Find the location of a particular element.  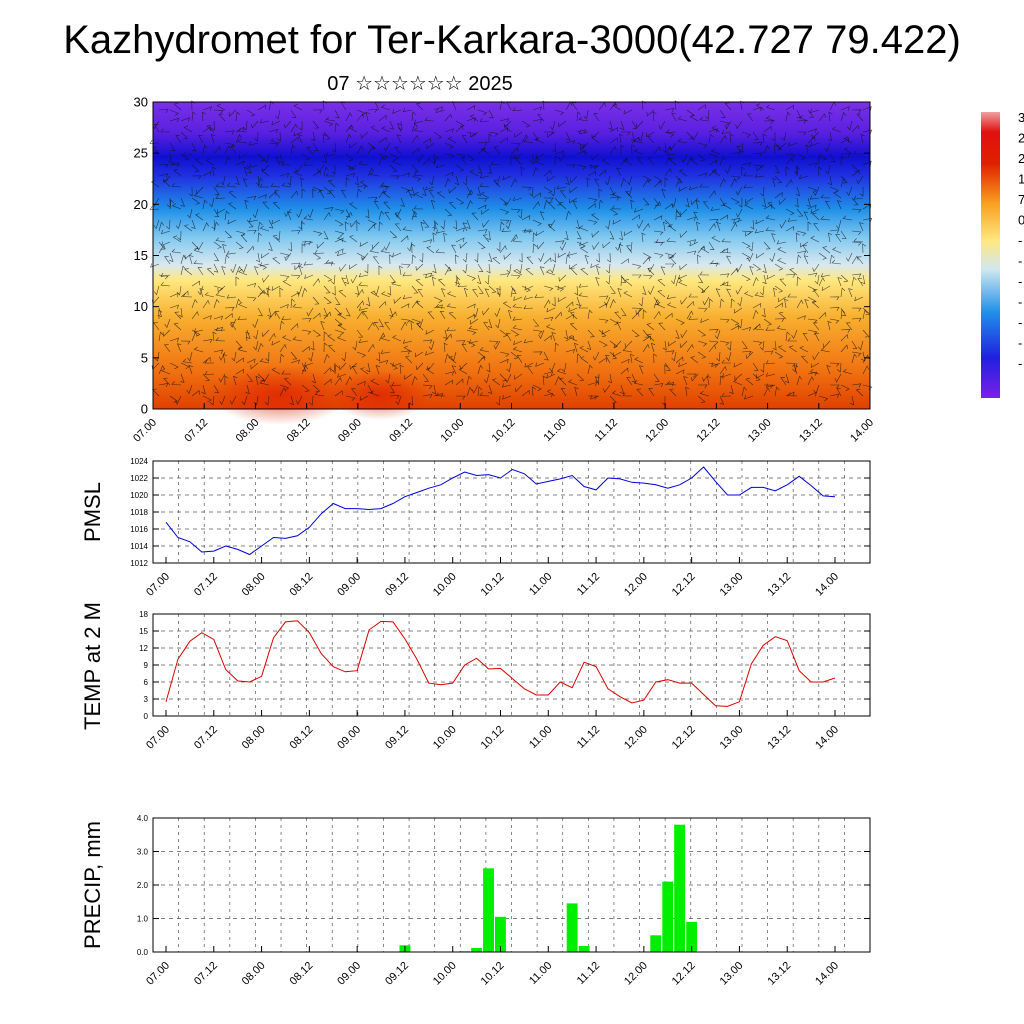

precip-bar is located at coordinates (572, 927).